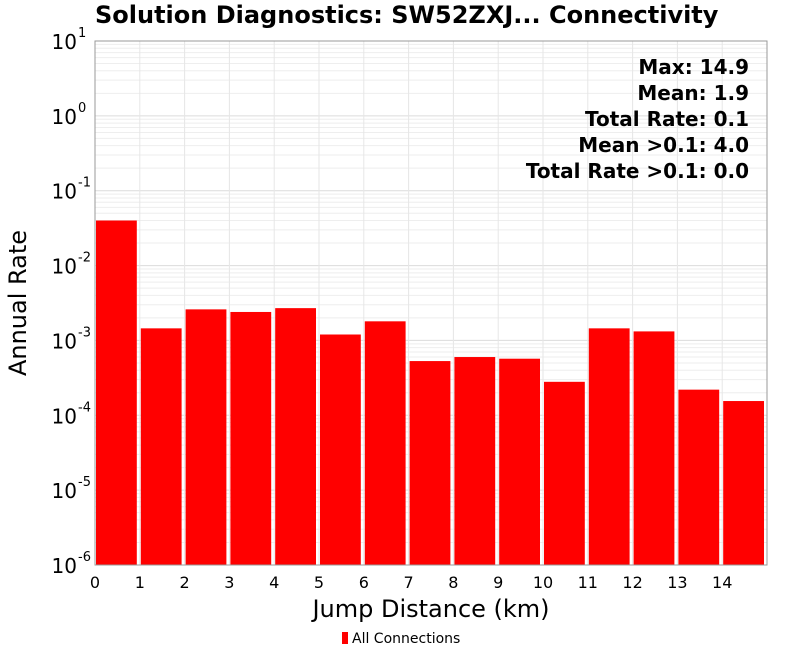 The height and width of the screenshot is (650, 800). Describe the element at coordinates (84, 482) in the screenshot. I see `y-tick-exponent: -5` at that location.